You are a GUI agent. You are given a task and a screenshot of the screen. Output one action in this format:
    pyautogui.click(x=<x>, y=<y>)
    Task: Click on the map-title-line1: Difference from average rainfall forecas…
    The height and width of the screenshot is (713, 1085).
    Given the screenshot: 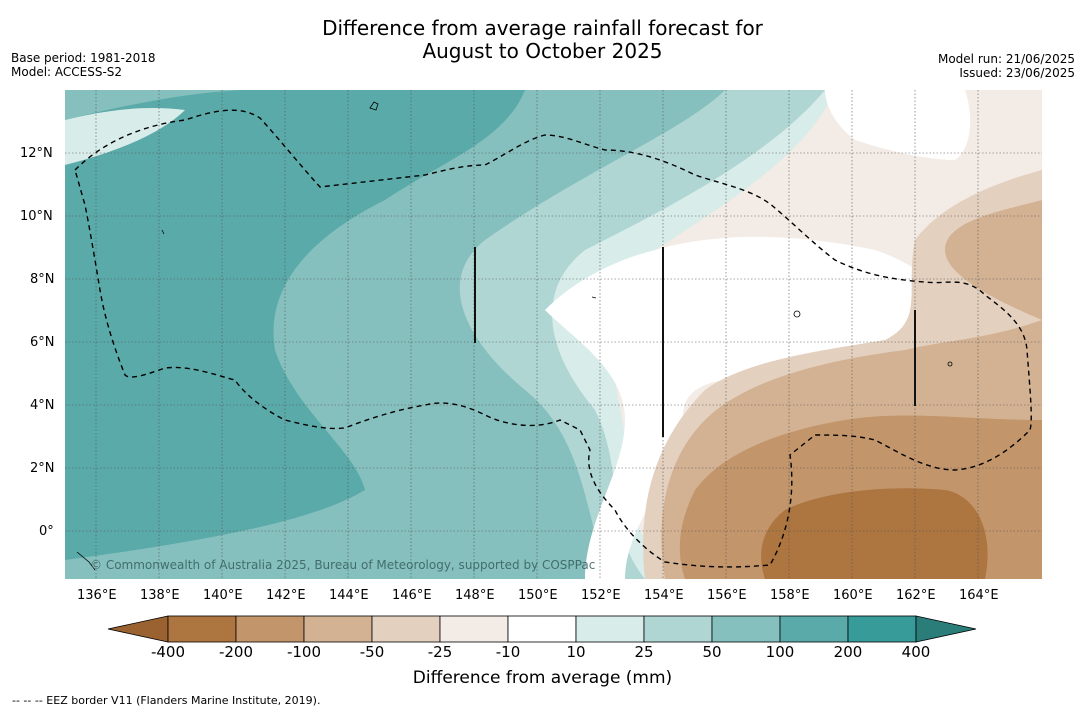 What is the action you would take?
    pyautogui.click(x=542, y=28)
    